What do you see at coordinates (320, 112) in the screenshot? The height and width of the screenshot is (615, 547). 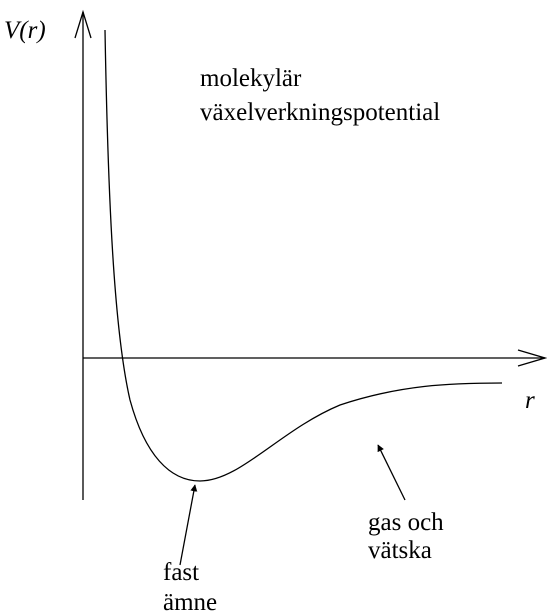 I see `title-line: växelverkningspotential` at bounding box center [320, 112].